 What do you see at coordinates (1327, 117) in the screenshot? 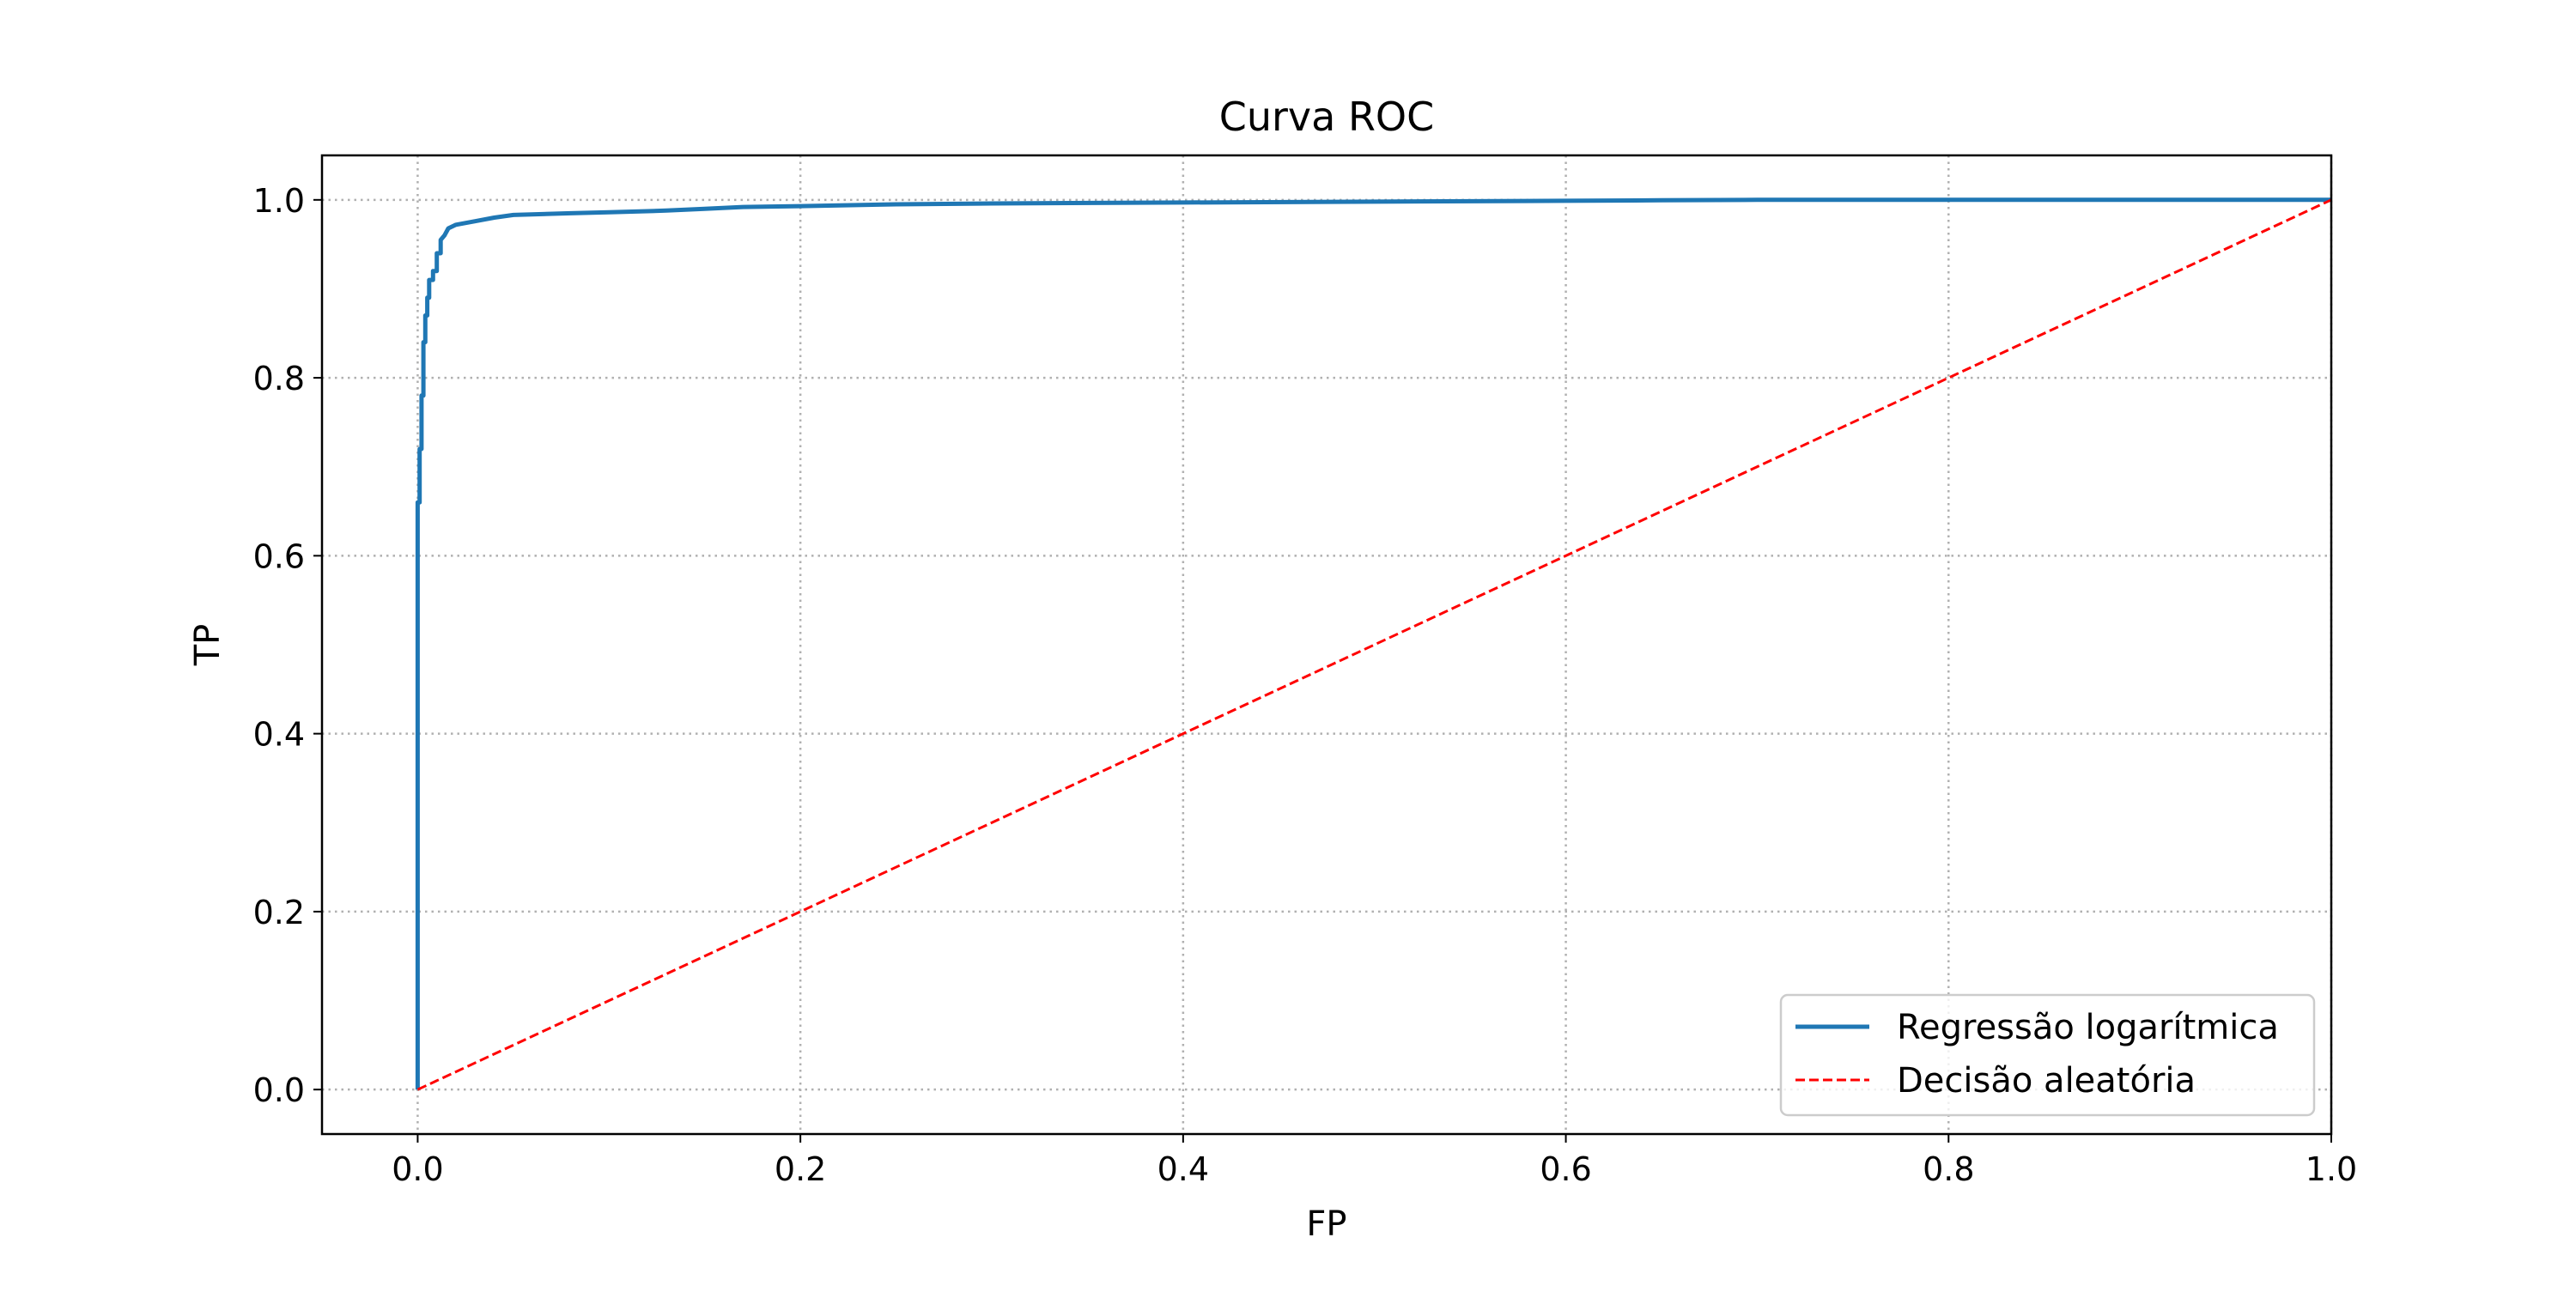
I see `chart-title: Curva ROC` at bounding box center [1327, 117].